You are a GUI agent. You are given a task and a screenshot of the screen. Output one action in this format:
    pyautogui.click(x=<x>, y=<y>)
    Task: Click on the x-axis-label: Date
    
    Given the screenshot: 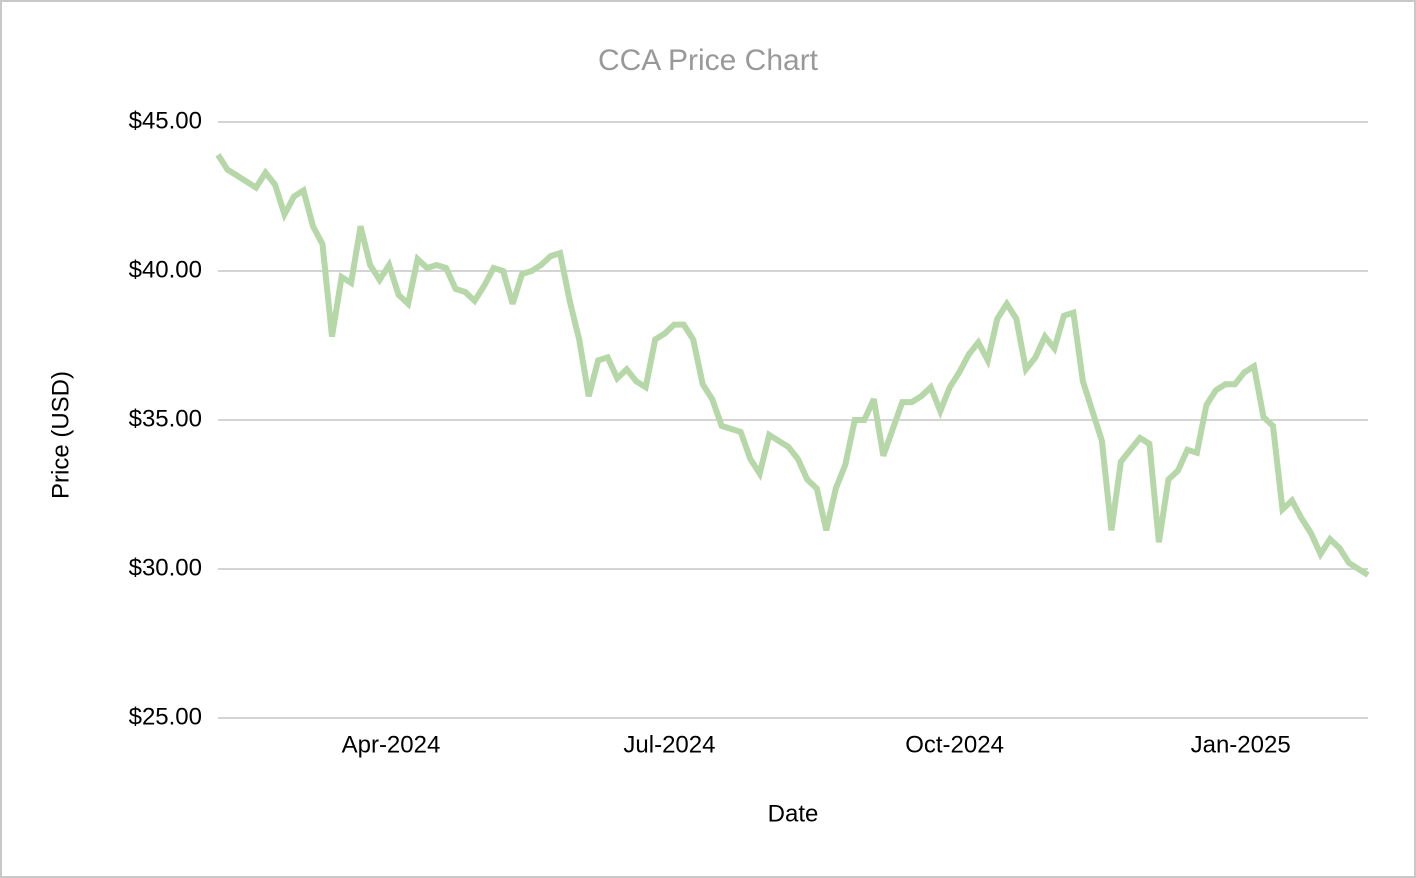 What is the action you would take?
    pyautogui.click(x=793, y=813)
    